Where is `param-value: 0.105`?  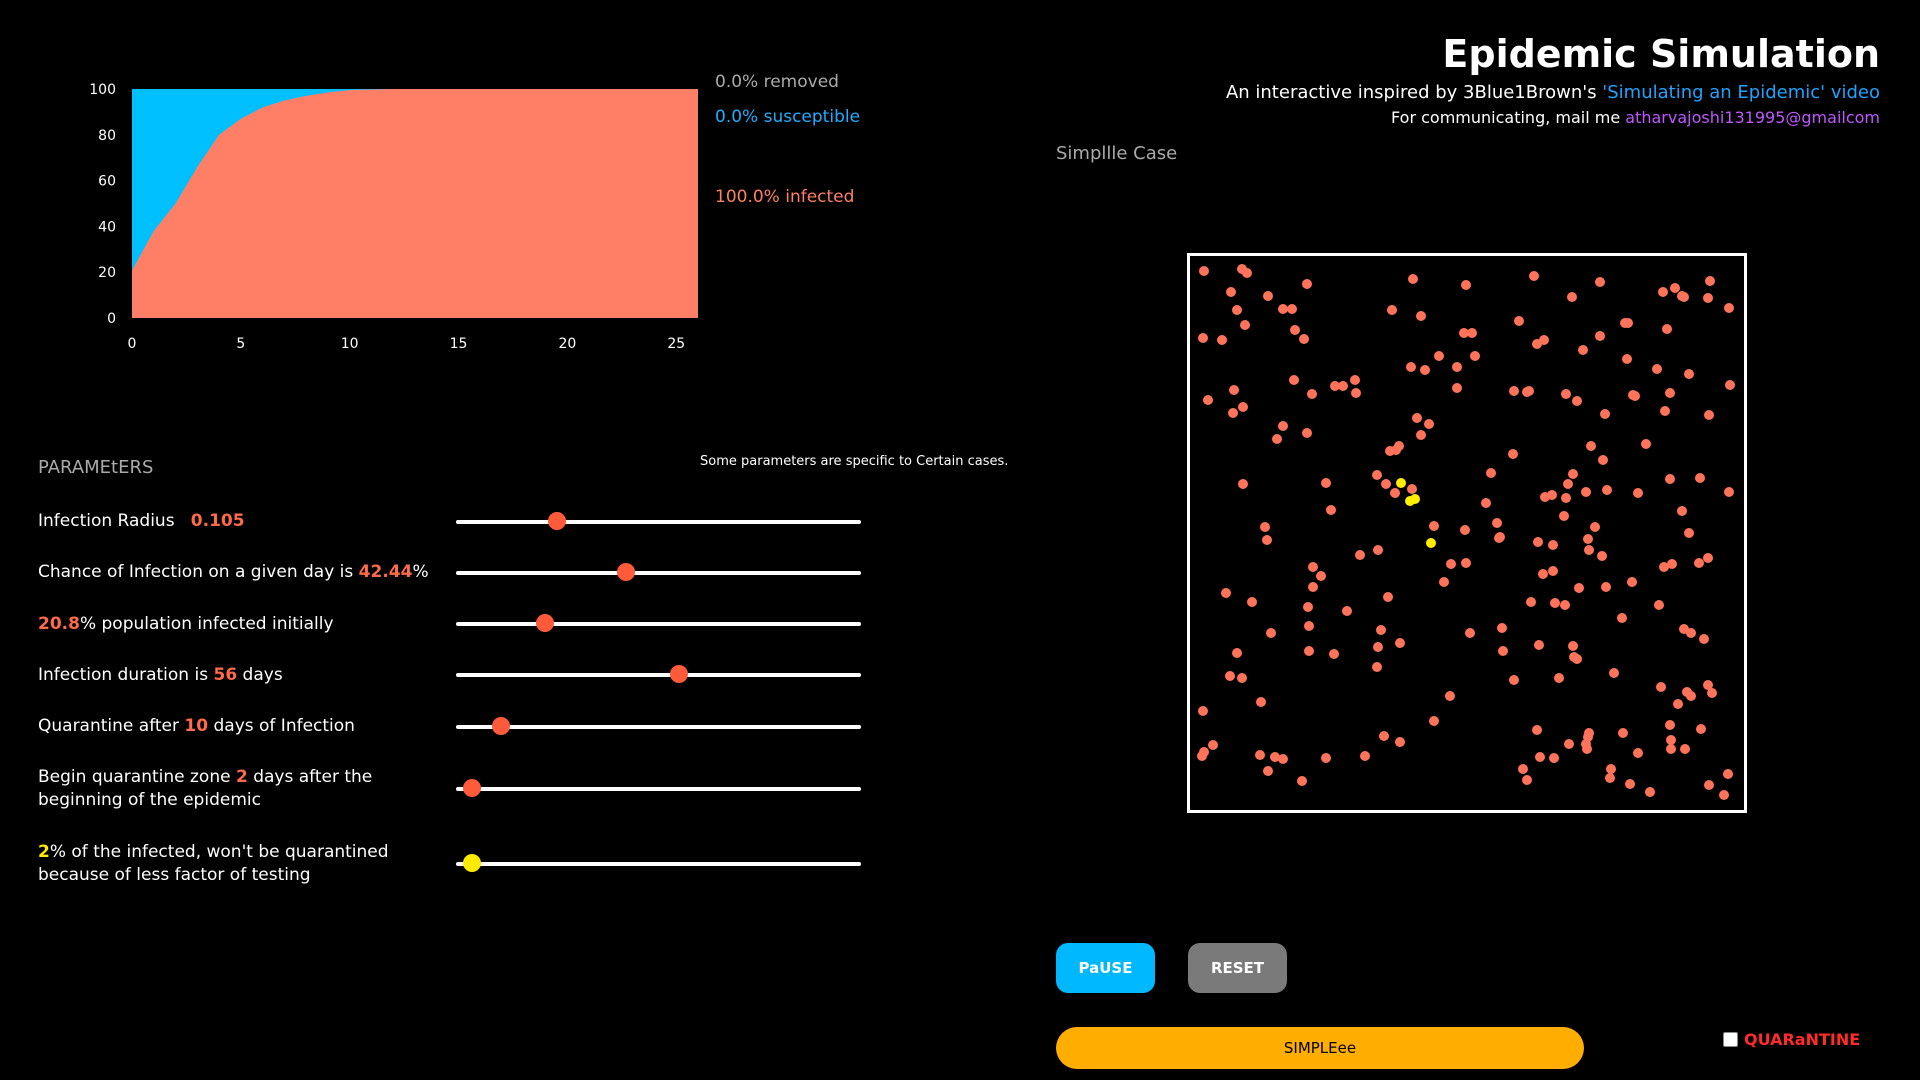
param-value: 0.105 is located at coordinates (217, 521).